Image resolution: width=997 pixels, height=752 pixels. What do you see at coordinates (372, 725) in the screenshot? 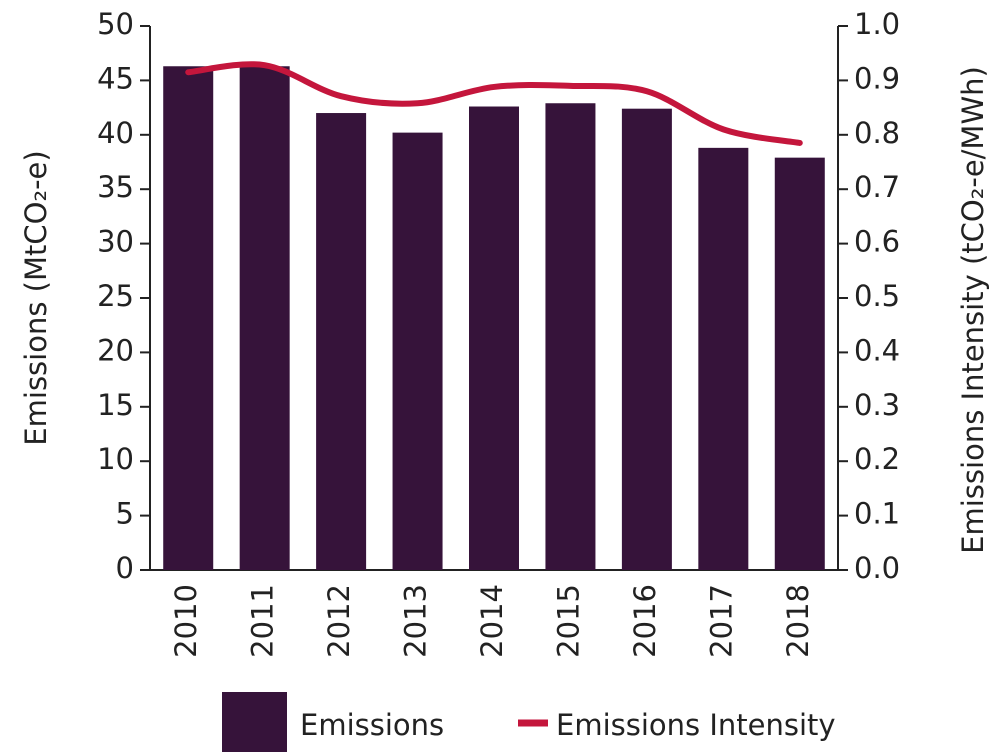
I see `legend-label: Emissions` at bounding box center [372, 725].